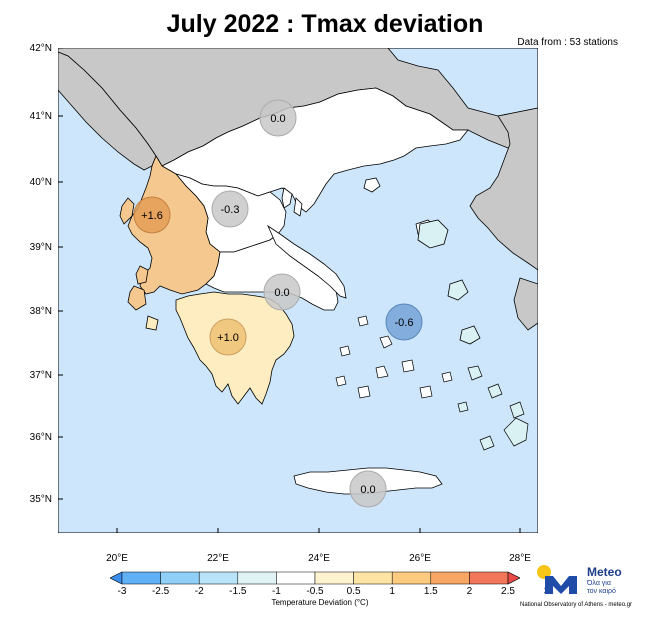 This screenshot has width=650, height=623. I want to click on bubble-epirus: +1.6, so click(152, 215).